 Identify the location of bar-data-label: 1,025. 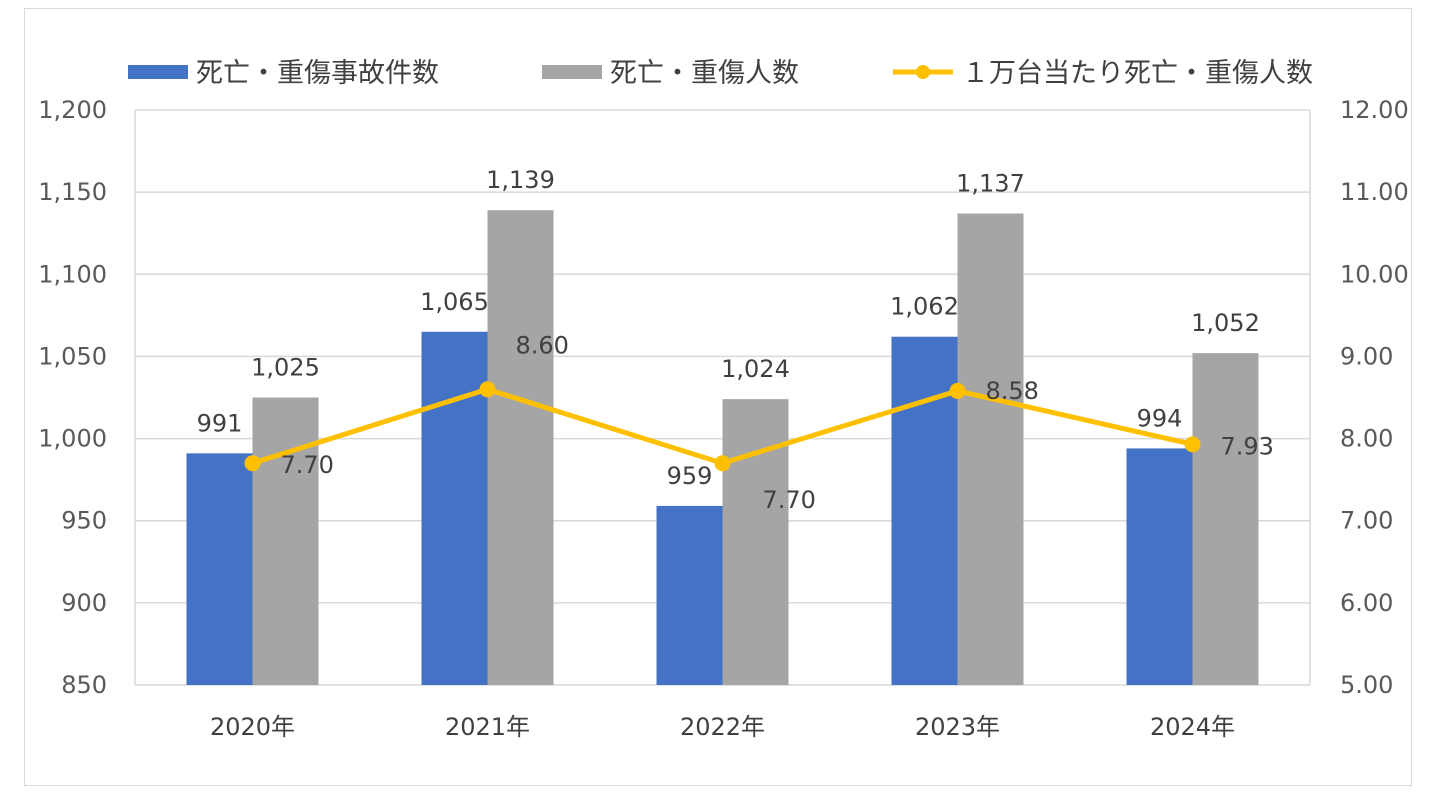
(285, 368).